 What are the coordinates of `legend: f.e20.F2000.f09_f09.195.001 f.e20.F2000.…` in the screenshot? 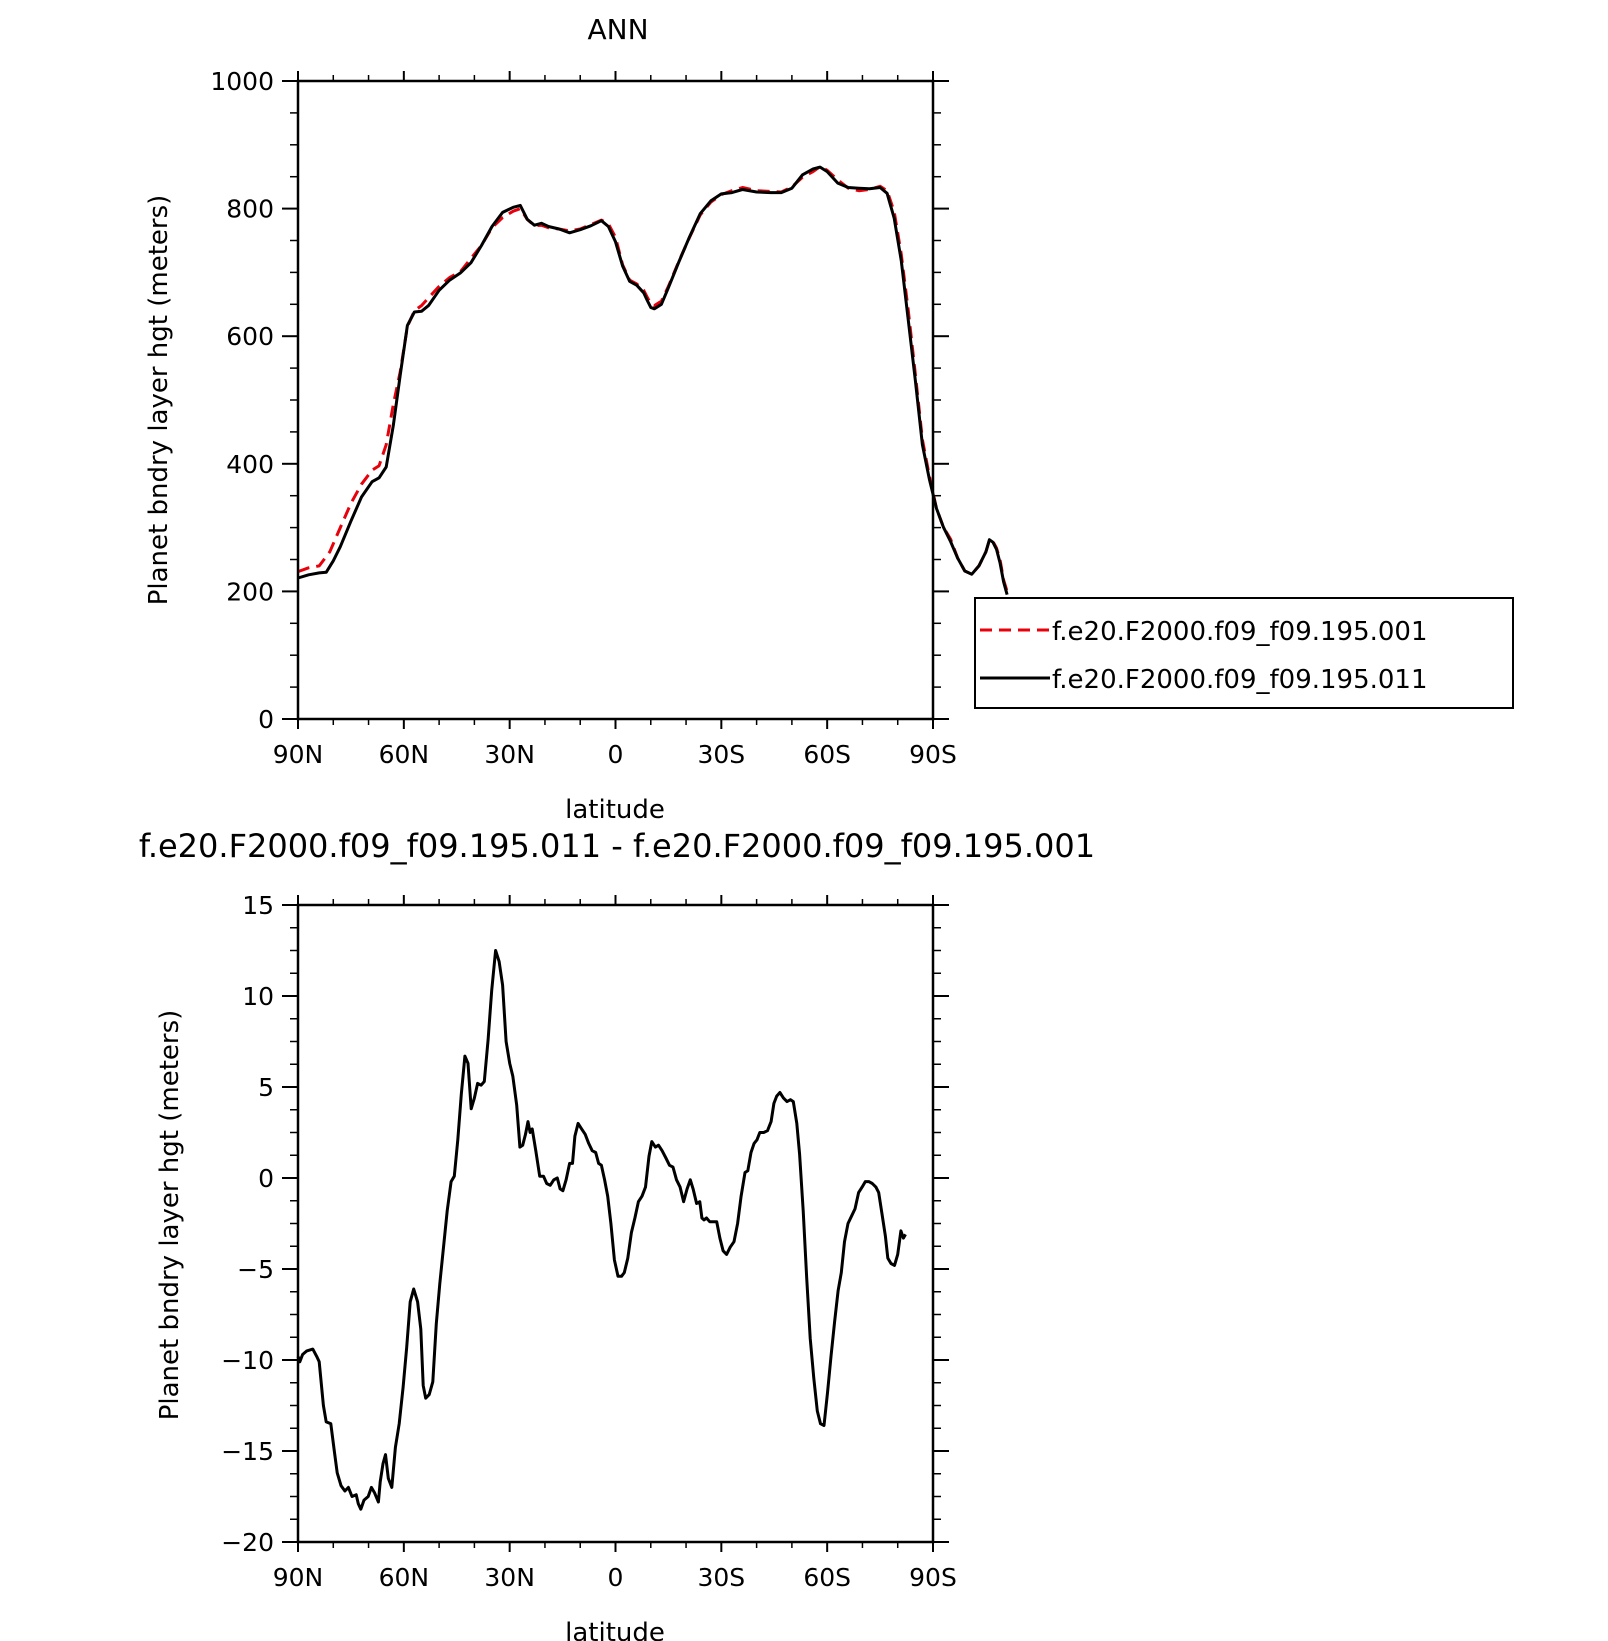 It's located at (1244, 653).